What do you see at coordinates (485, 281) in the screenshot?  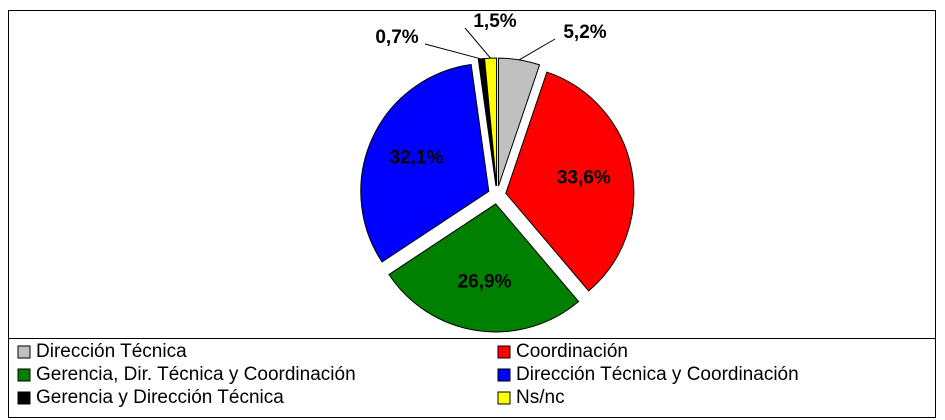 I see `data-label: 26,9%` at bounding box center [485, 281].